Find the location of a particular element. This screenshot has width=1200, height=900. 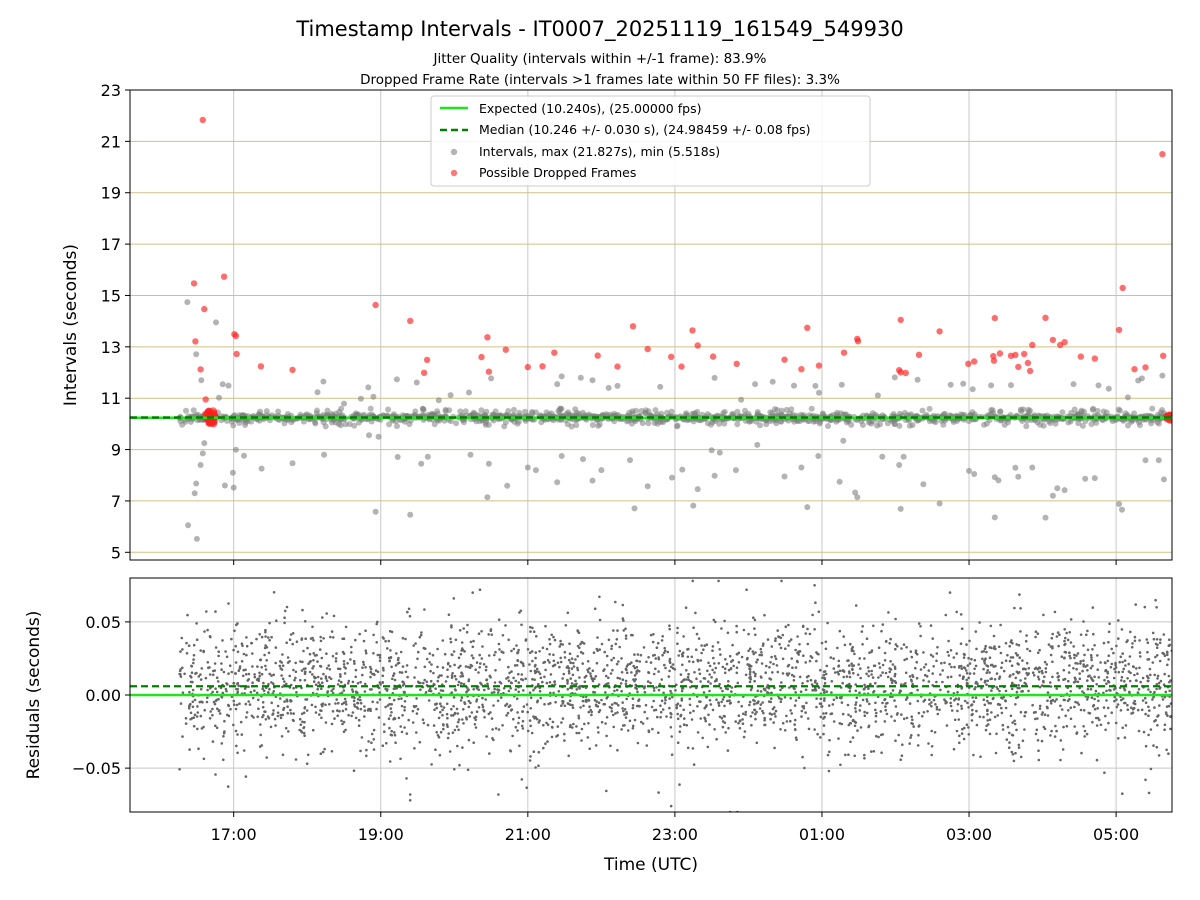

residuals-y-ticks: −0.050.000.05 is located at coordinates (101, 695).